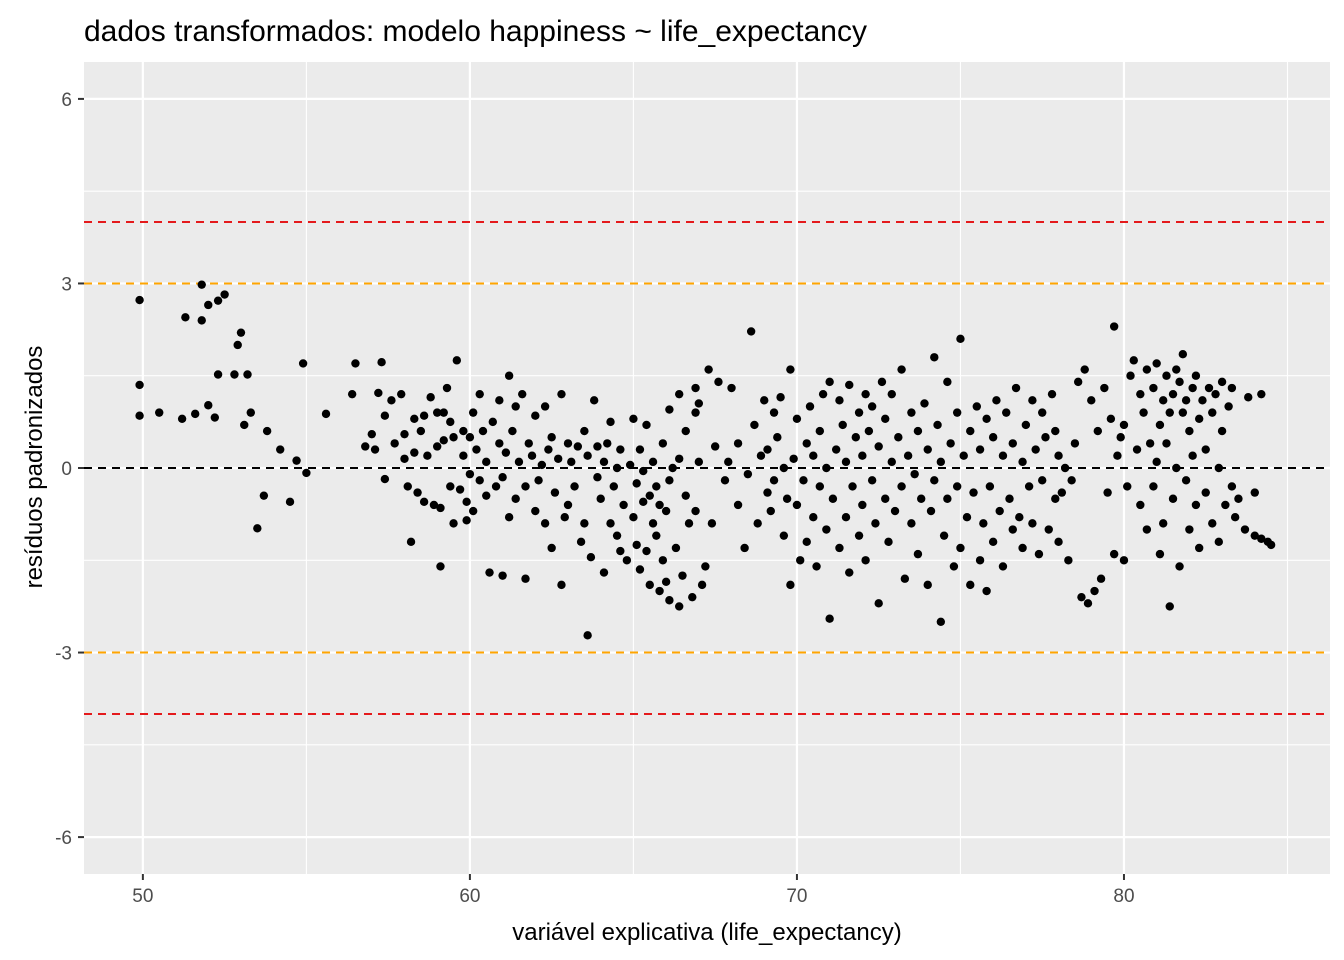 The image size is (1344, 960). I want to click on y-tick-label: -6, so click(63, 838).